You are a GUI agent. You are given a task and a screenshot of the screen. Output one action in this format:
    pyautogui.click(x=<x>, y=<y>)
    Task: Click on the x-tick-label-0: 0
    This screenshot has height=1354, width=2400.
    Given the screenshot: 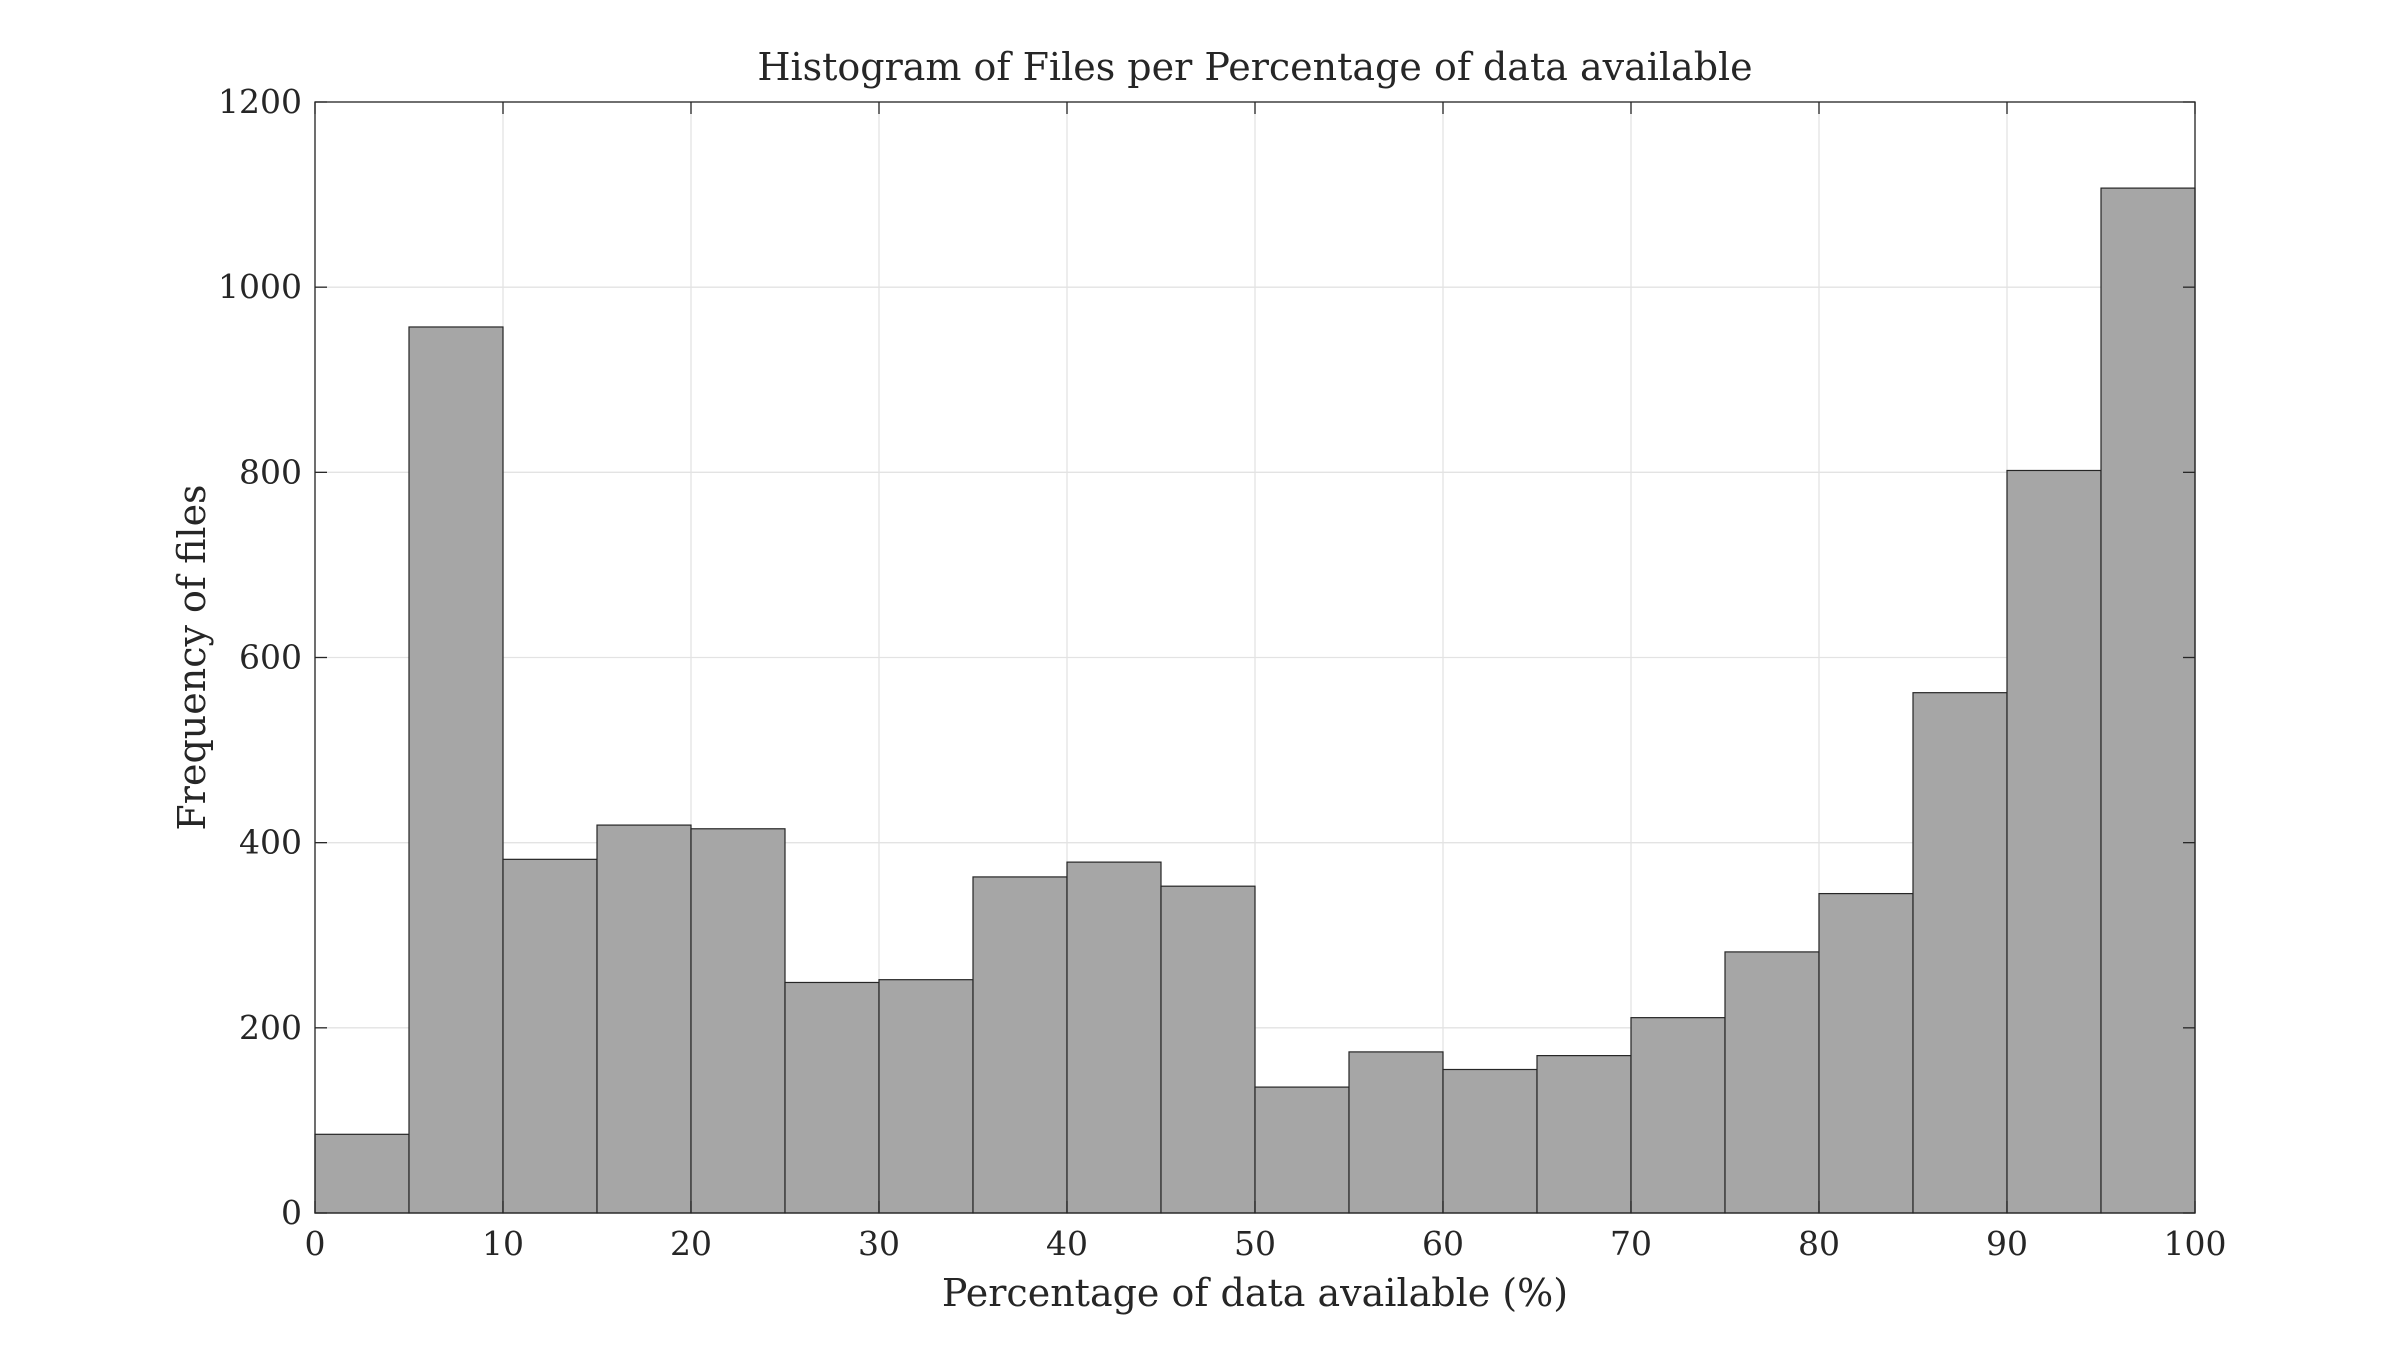 What is the action you would take?
    pyautogui.click(x=315, y=1243)
    